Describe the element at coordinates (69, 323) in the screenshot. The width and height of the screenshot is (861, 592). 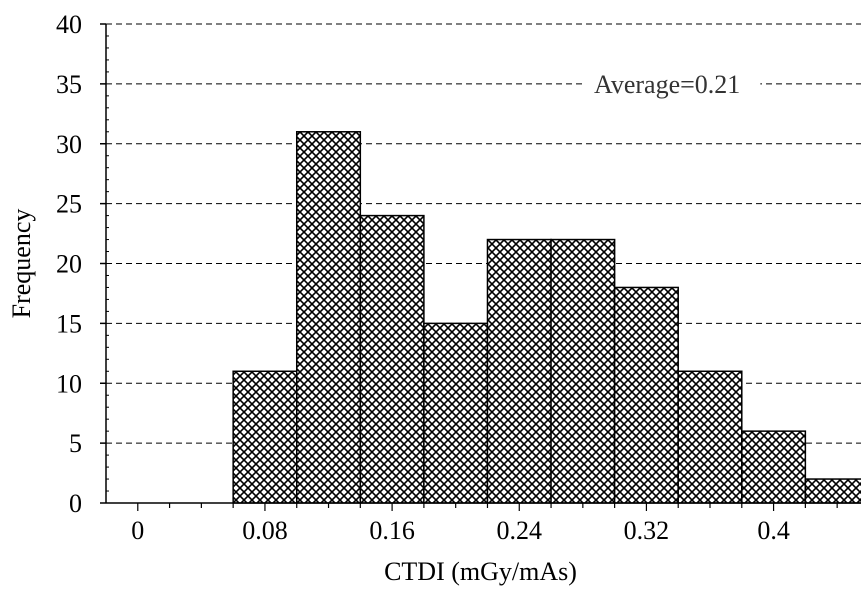
I see `y-tick-label: 15` at that location.